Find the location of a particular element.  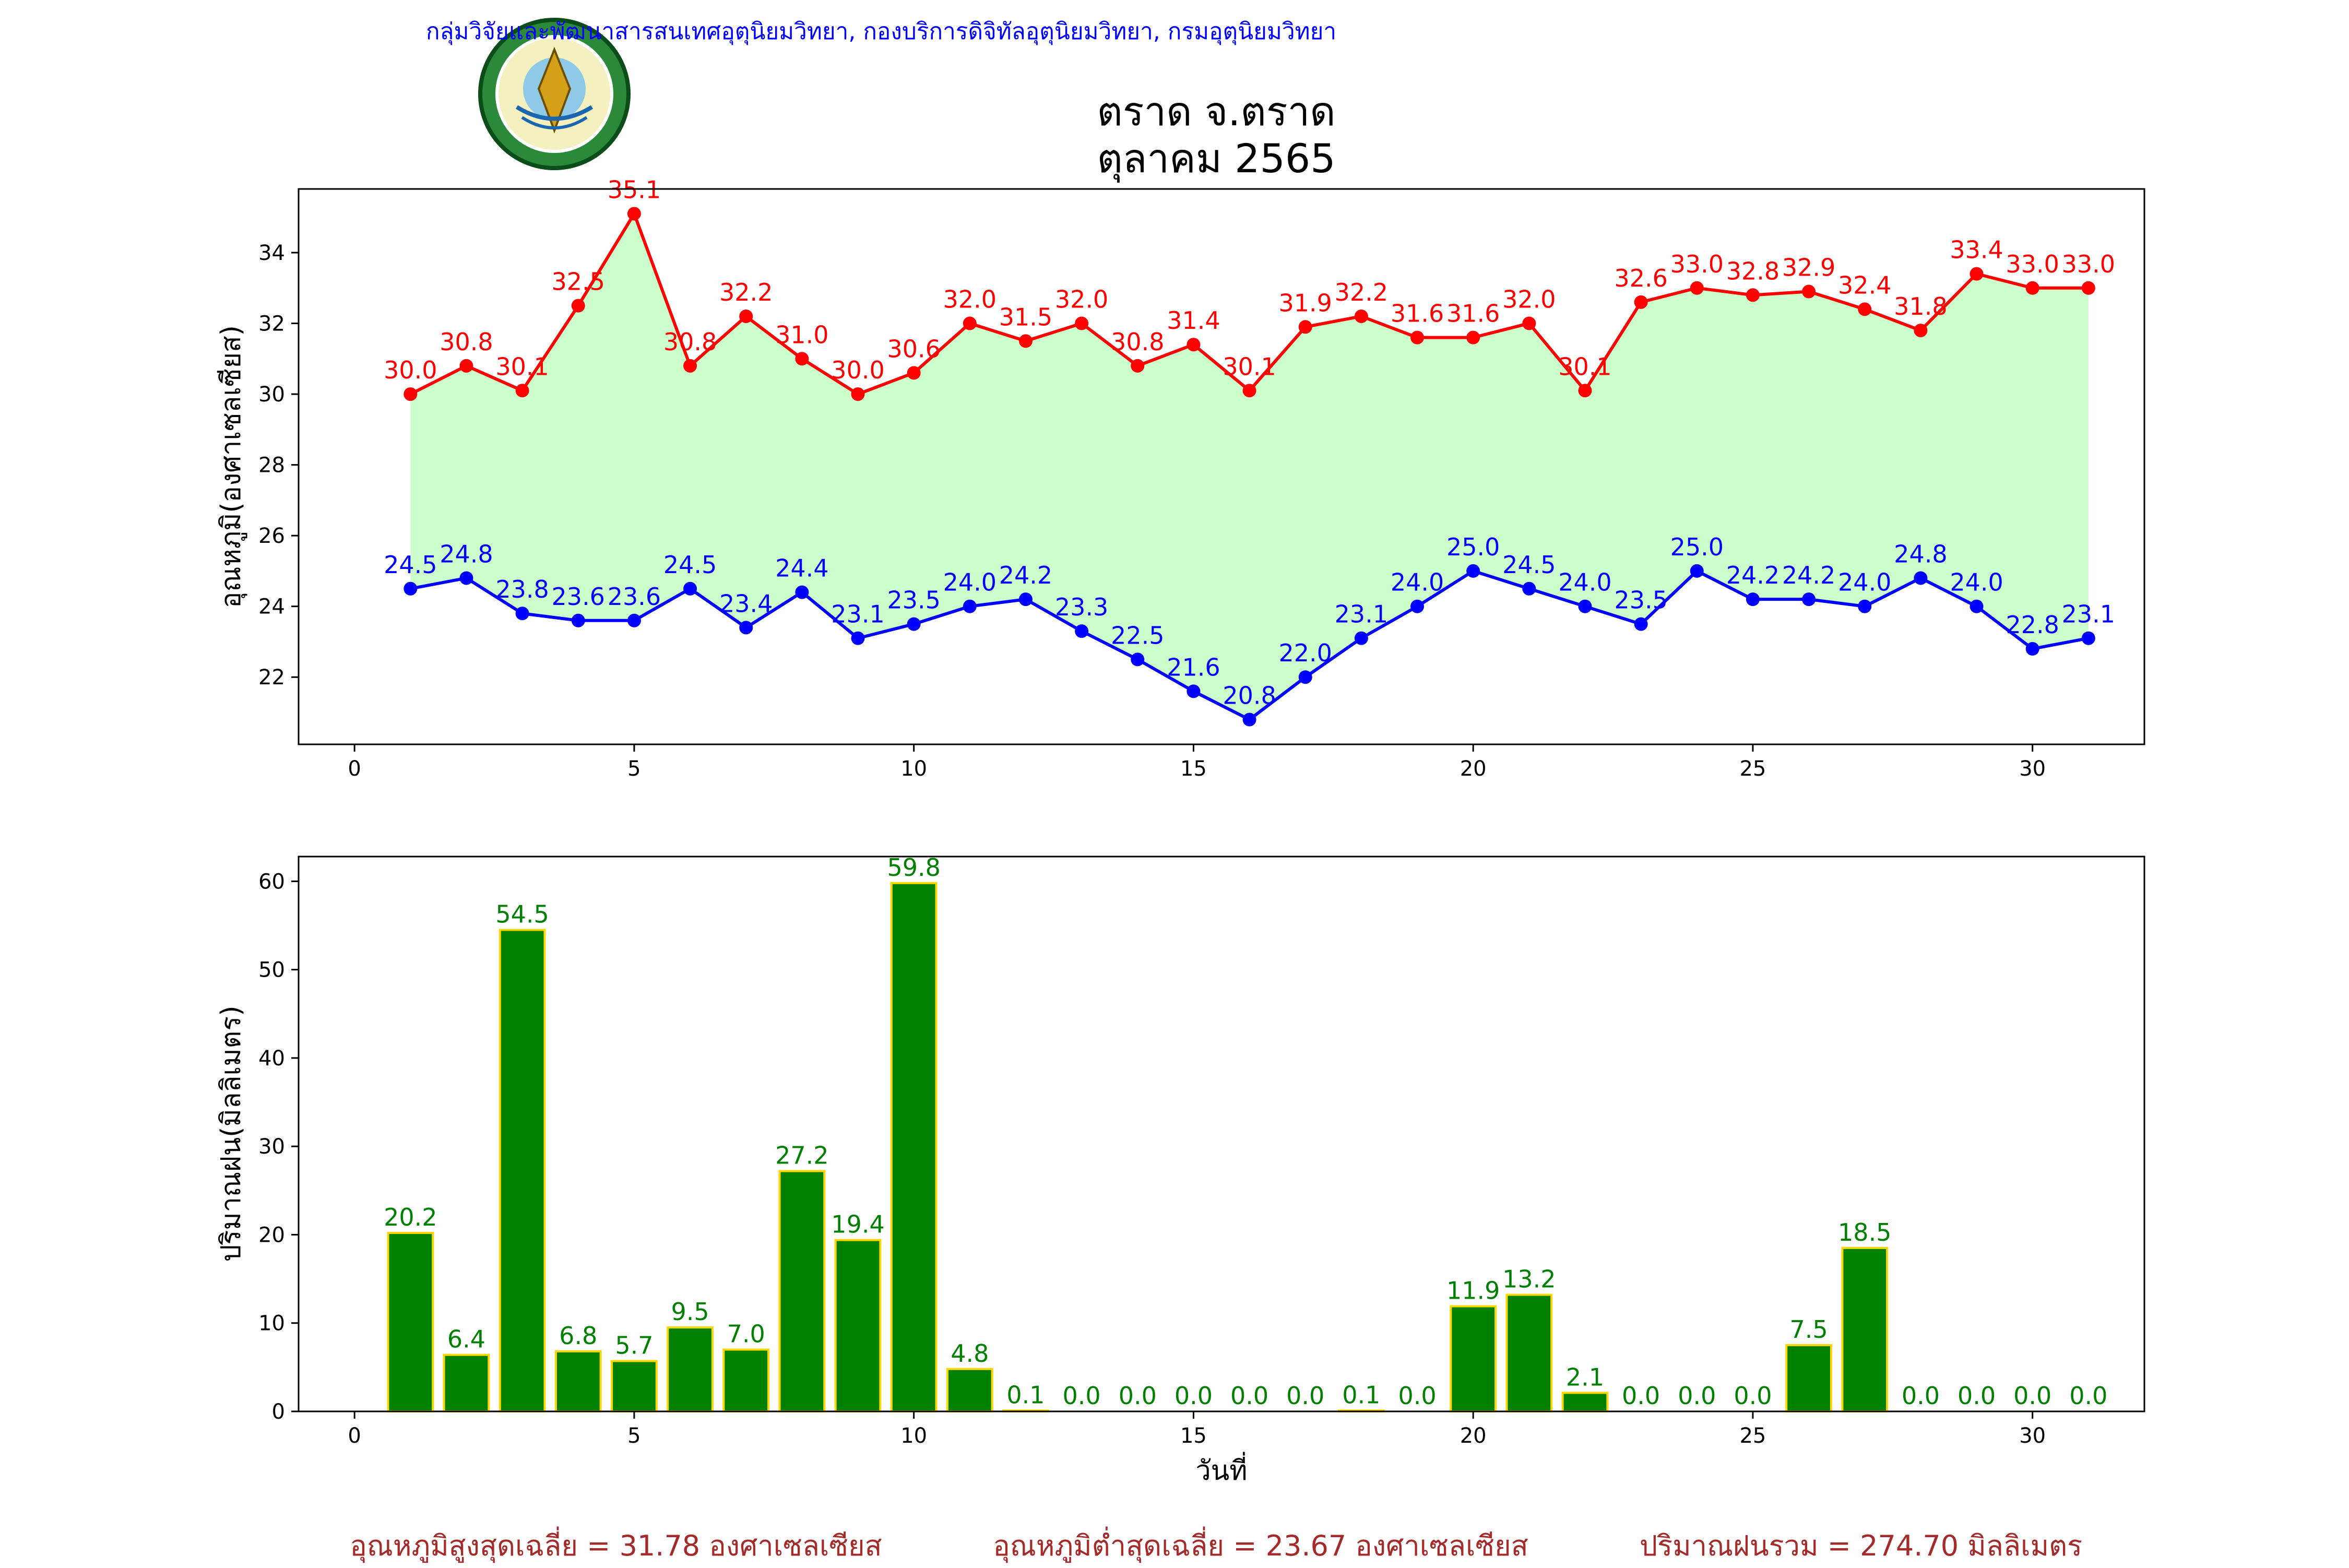

temperature-min-data-label: 23.6 is located at coordinates (634, 597).